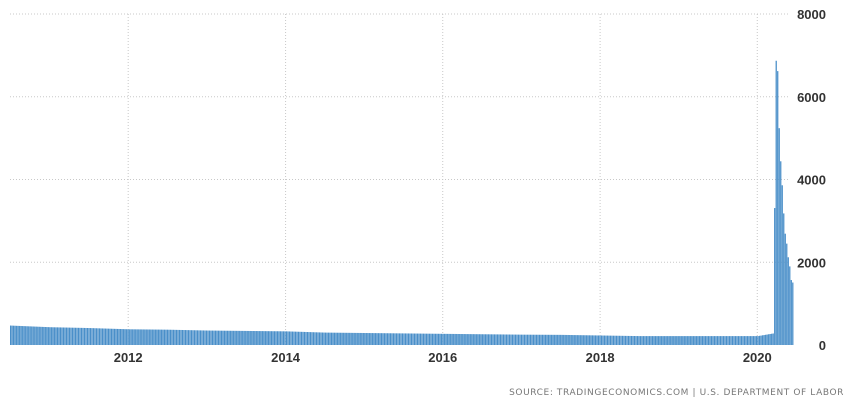 The height and width of the screenshot is (415, 866). What do you see at coordinates (811, 97) in the screenshot?
I see `y-tick-label: 6000` at bounding box center [811, 97].